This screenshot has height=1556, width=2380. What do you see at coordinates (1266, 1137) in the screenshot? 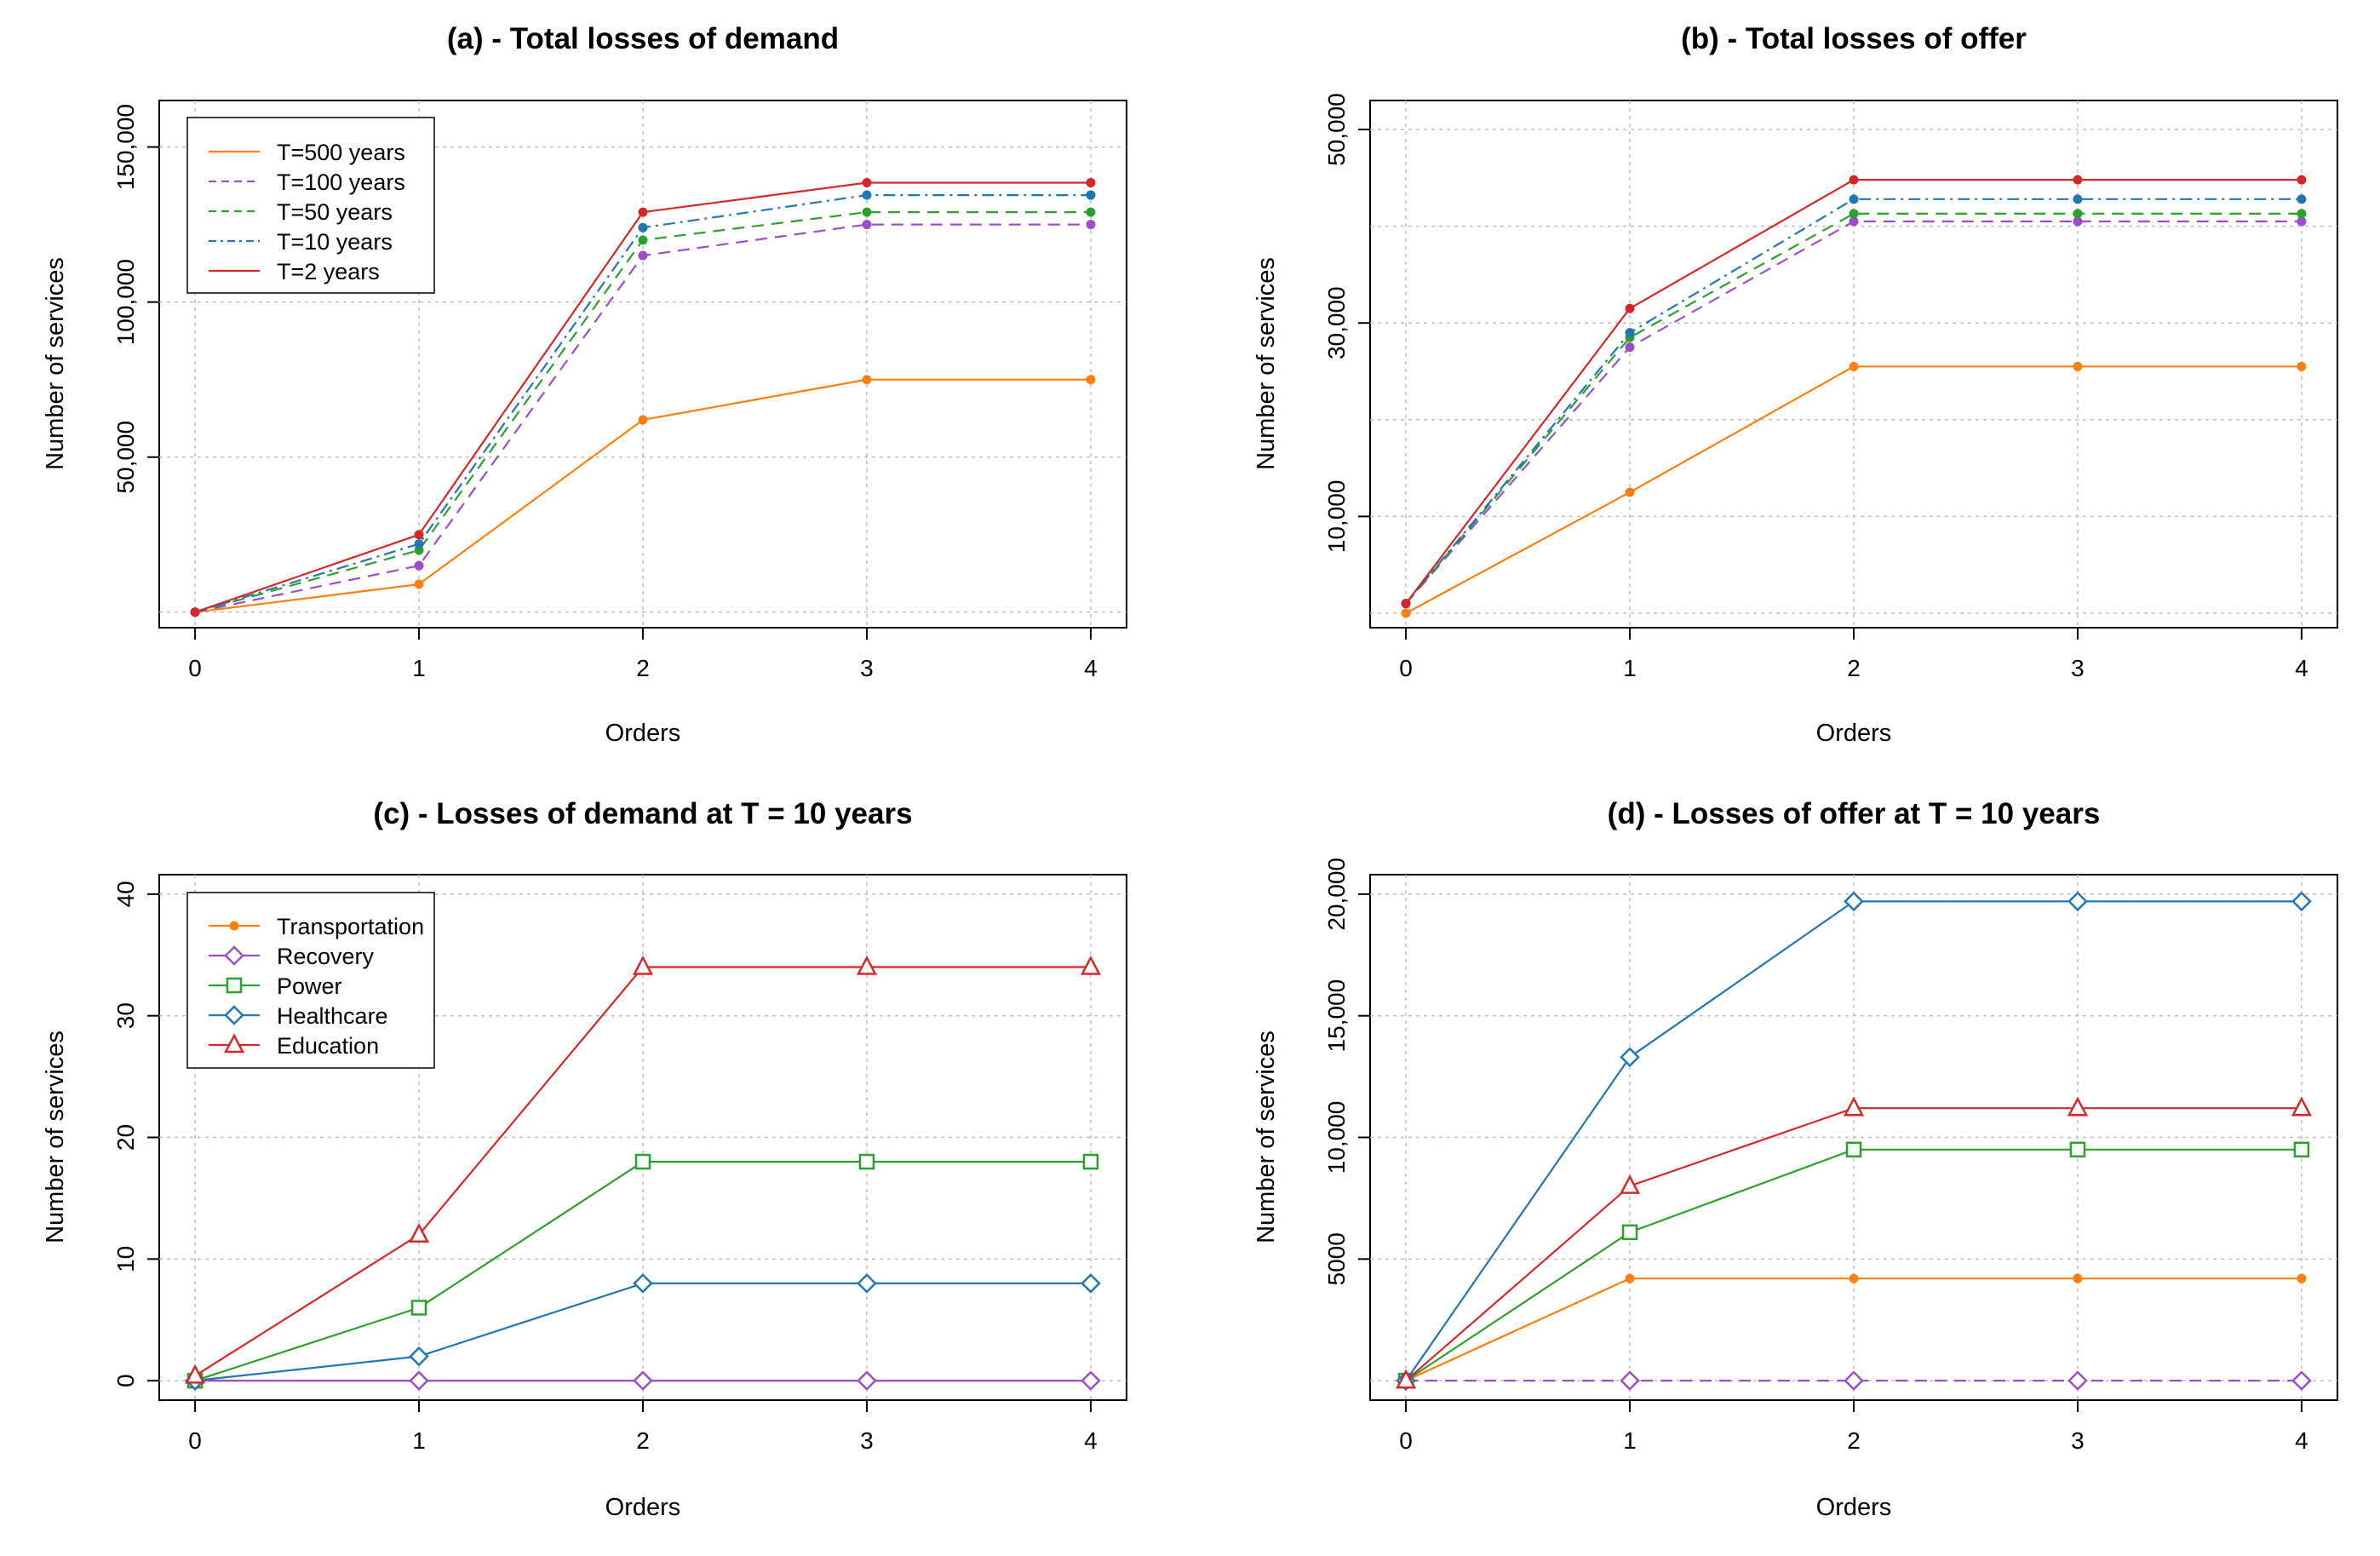
I see `panel-d-y-axis-label: Number of services` at bounding box center [1266, 1137].